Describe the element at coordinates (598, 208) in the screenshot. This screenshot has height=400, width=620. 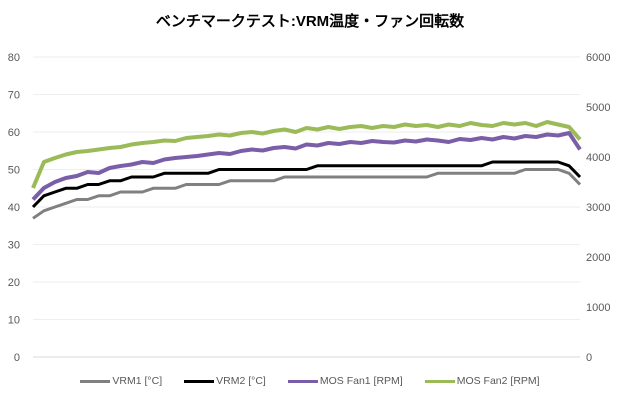
I see `y2-tick-label: 3000` at that location.